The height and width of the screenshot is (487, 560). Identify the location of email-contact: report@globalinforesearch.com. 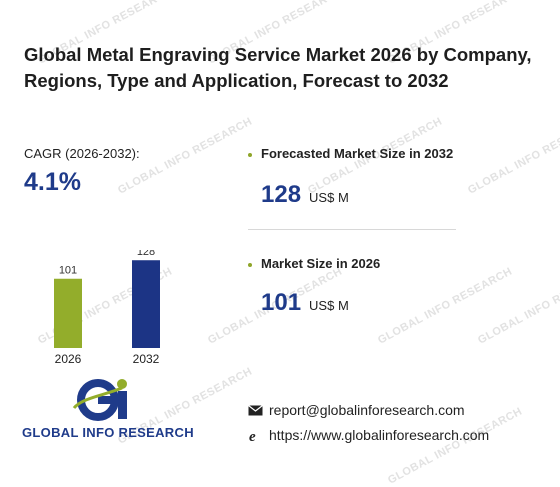
(356, 410).